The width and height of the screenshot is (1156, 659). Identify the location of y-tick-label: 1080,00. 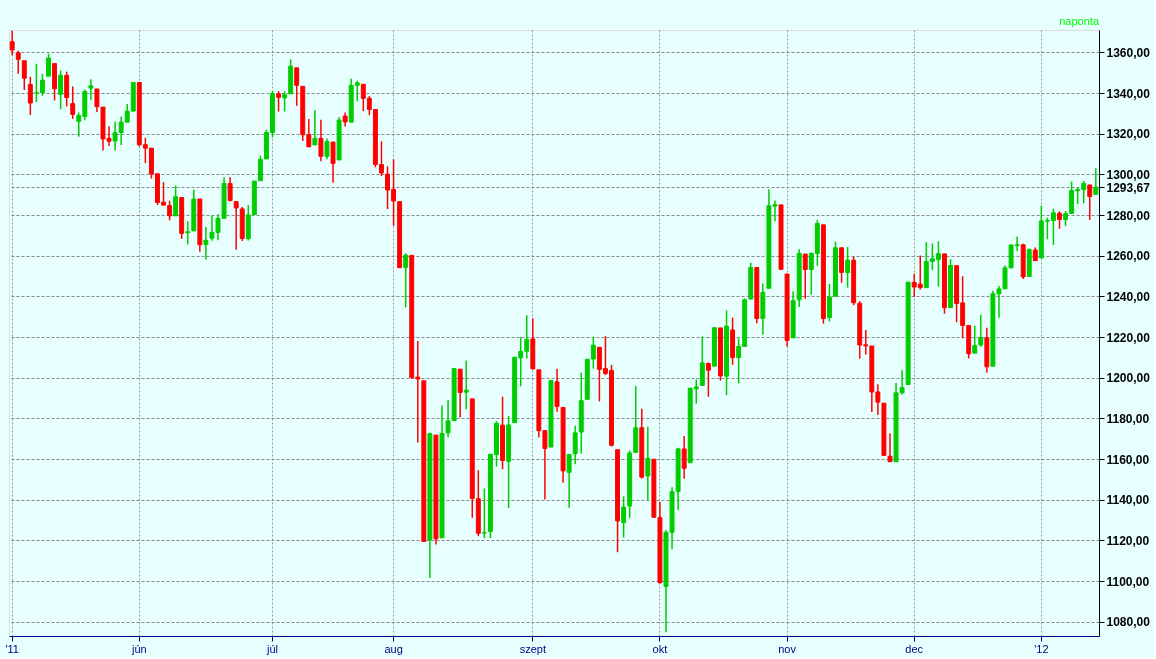
(1128, 622).